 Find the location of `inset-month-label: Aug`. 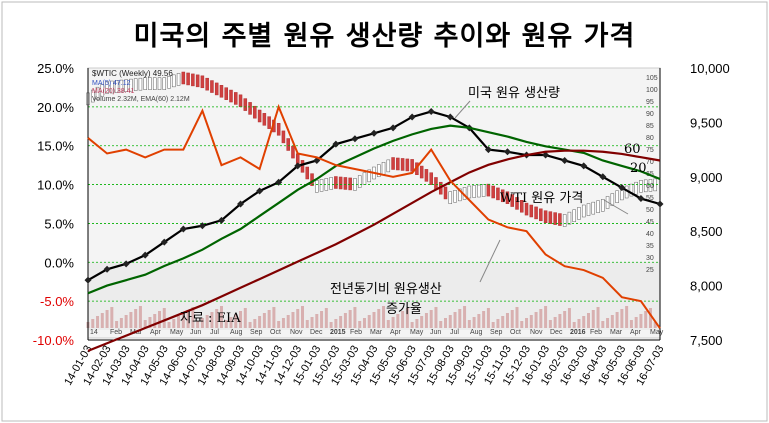

inset-month-label: Aug is located at coordinates (236, 332).